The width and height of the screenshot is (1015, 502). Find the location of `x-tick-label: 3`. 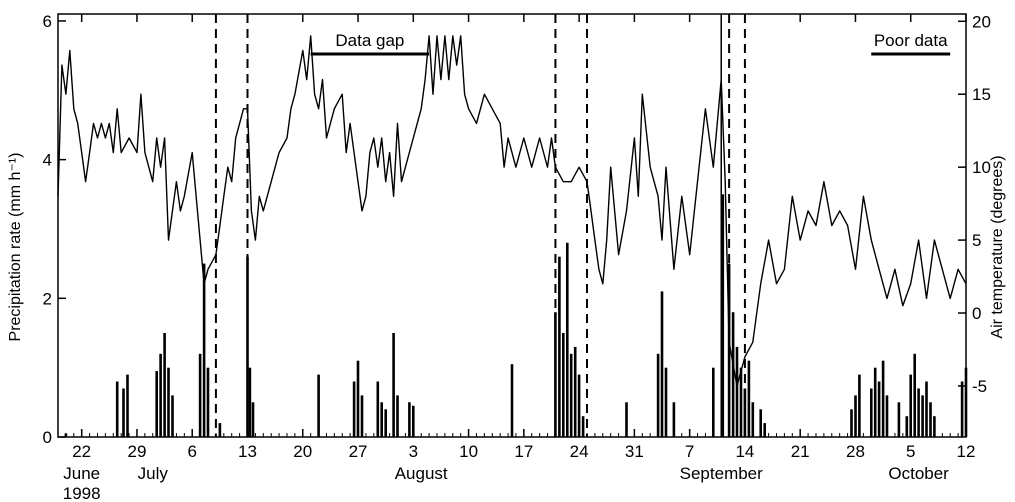

x-tick-label: 3 is located at coordinates (413, 451).